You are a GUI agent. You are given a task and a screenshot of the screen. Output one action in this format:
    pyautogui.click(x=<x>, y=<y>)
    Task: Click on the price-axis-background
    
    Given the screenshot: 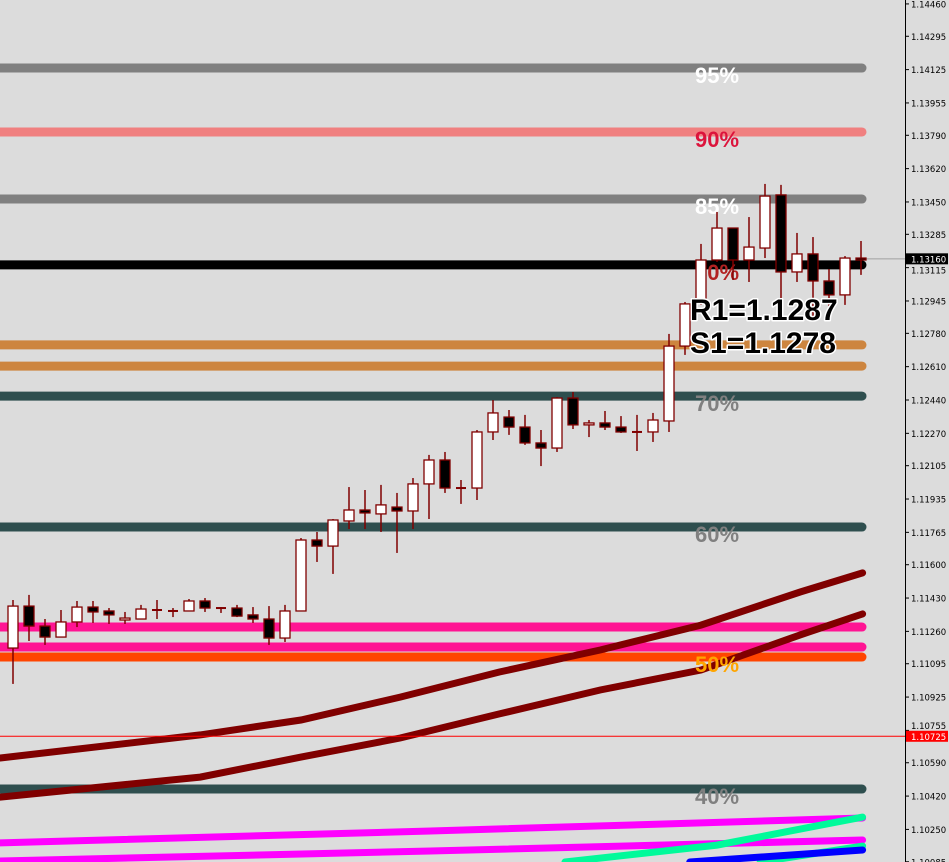 What is the action you would take?
    pyautogui.click(x=927, y=431)
    